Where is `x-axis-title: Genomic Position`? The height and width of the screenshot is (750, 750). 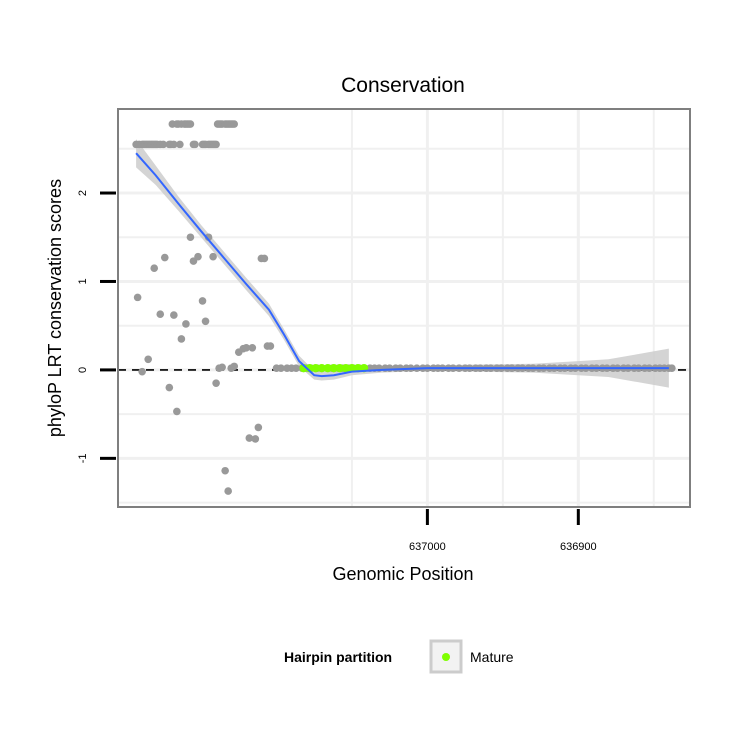 x-axis-title: Genomic Position is located at coordinates (402, 574).